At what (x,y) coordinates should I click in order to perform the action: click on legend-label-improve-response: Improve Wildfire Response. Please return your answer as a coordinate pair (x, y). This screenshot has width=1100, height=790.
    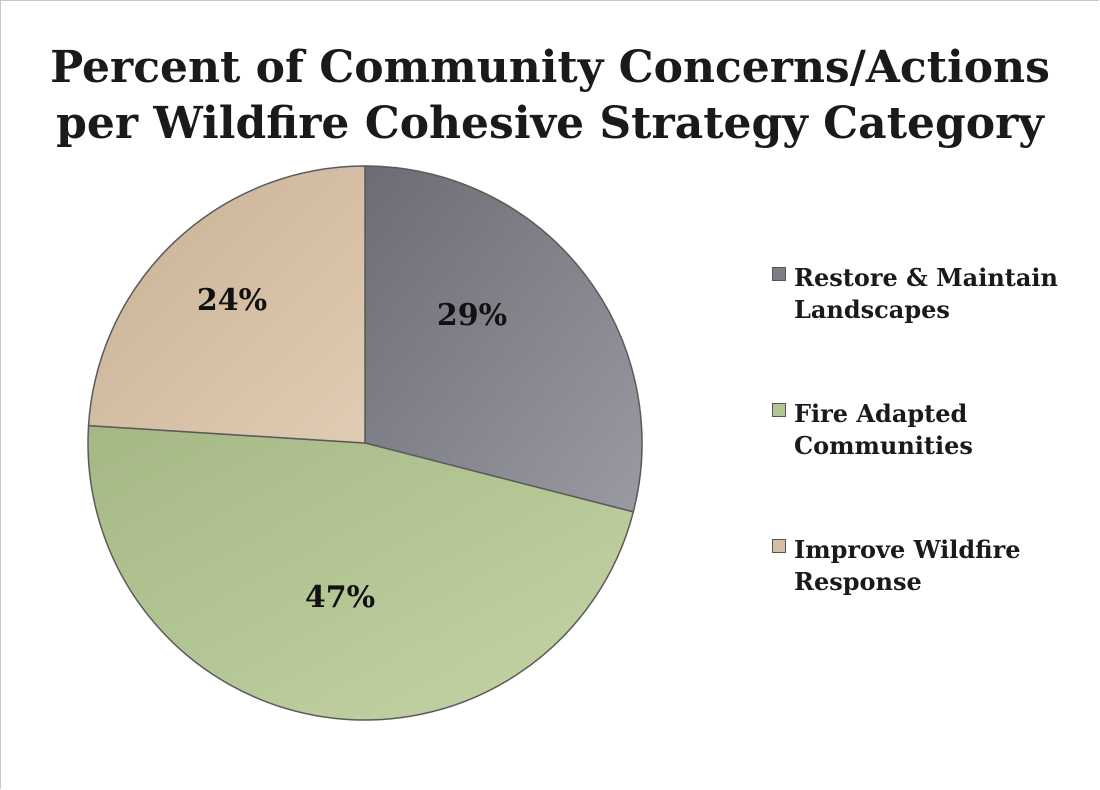
    Looking at the image, I should click on (944, 566).